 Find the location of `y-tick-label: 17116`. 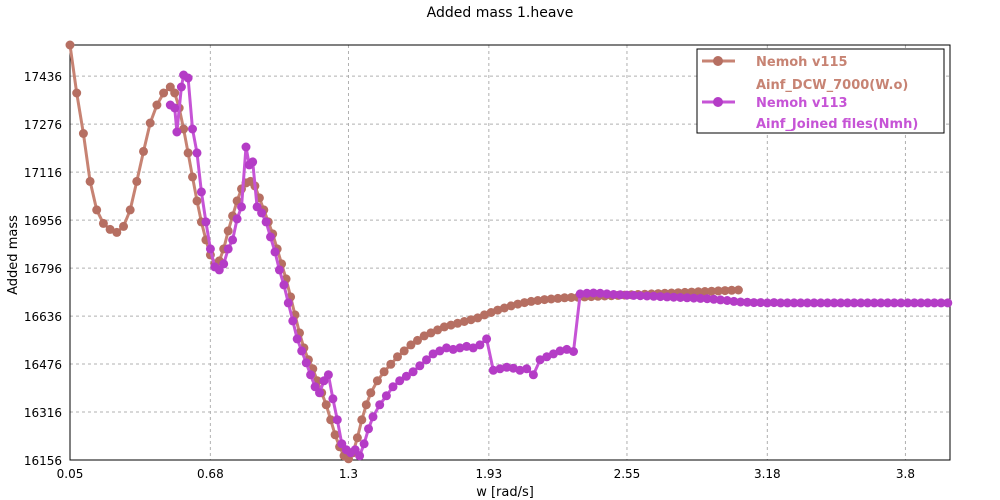

y-tick-label: 17116 is located at coordinates (43, 173).